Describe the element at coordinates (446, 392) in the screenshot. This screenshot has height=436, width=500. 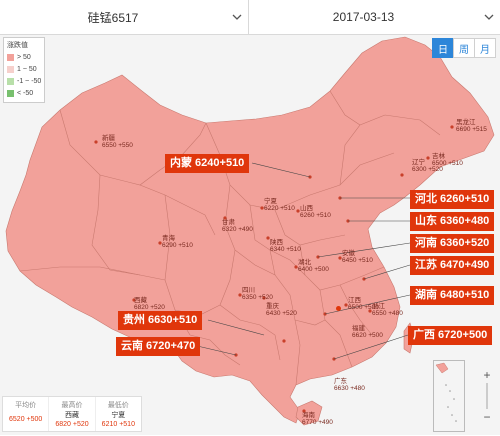
I see `inset-map` at that location.